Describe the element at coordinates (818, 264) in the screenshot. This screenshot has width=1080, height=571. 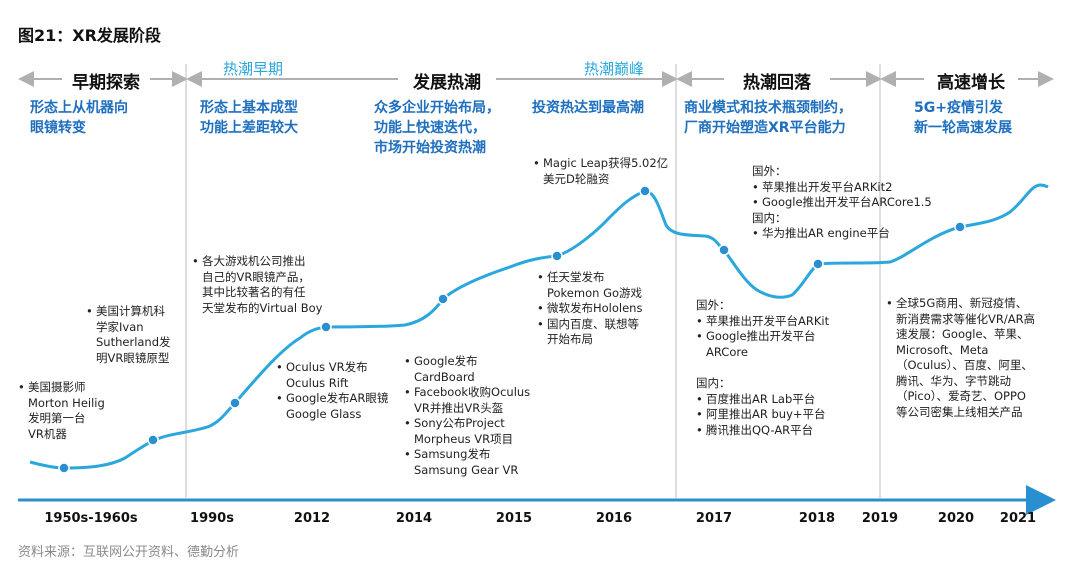
I see `marker-arkit2` at that location.